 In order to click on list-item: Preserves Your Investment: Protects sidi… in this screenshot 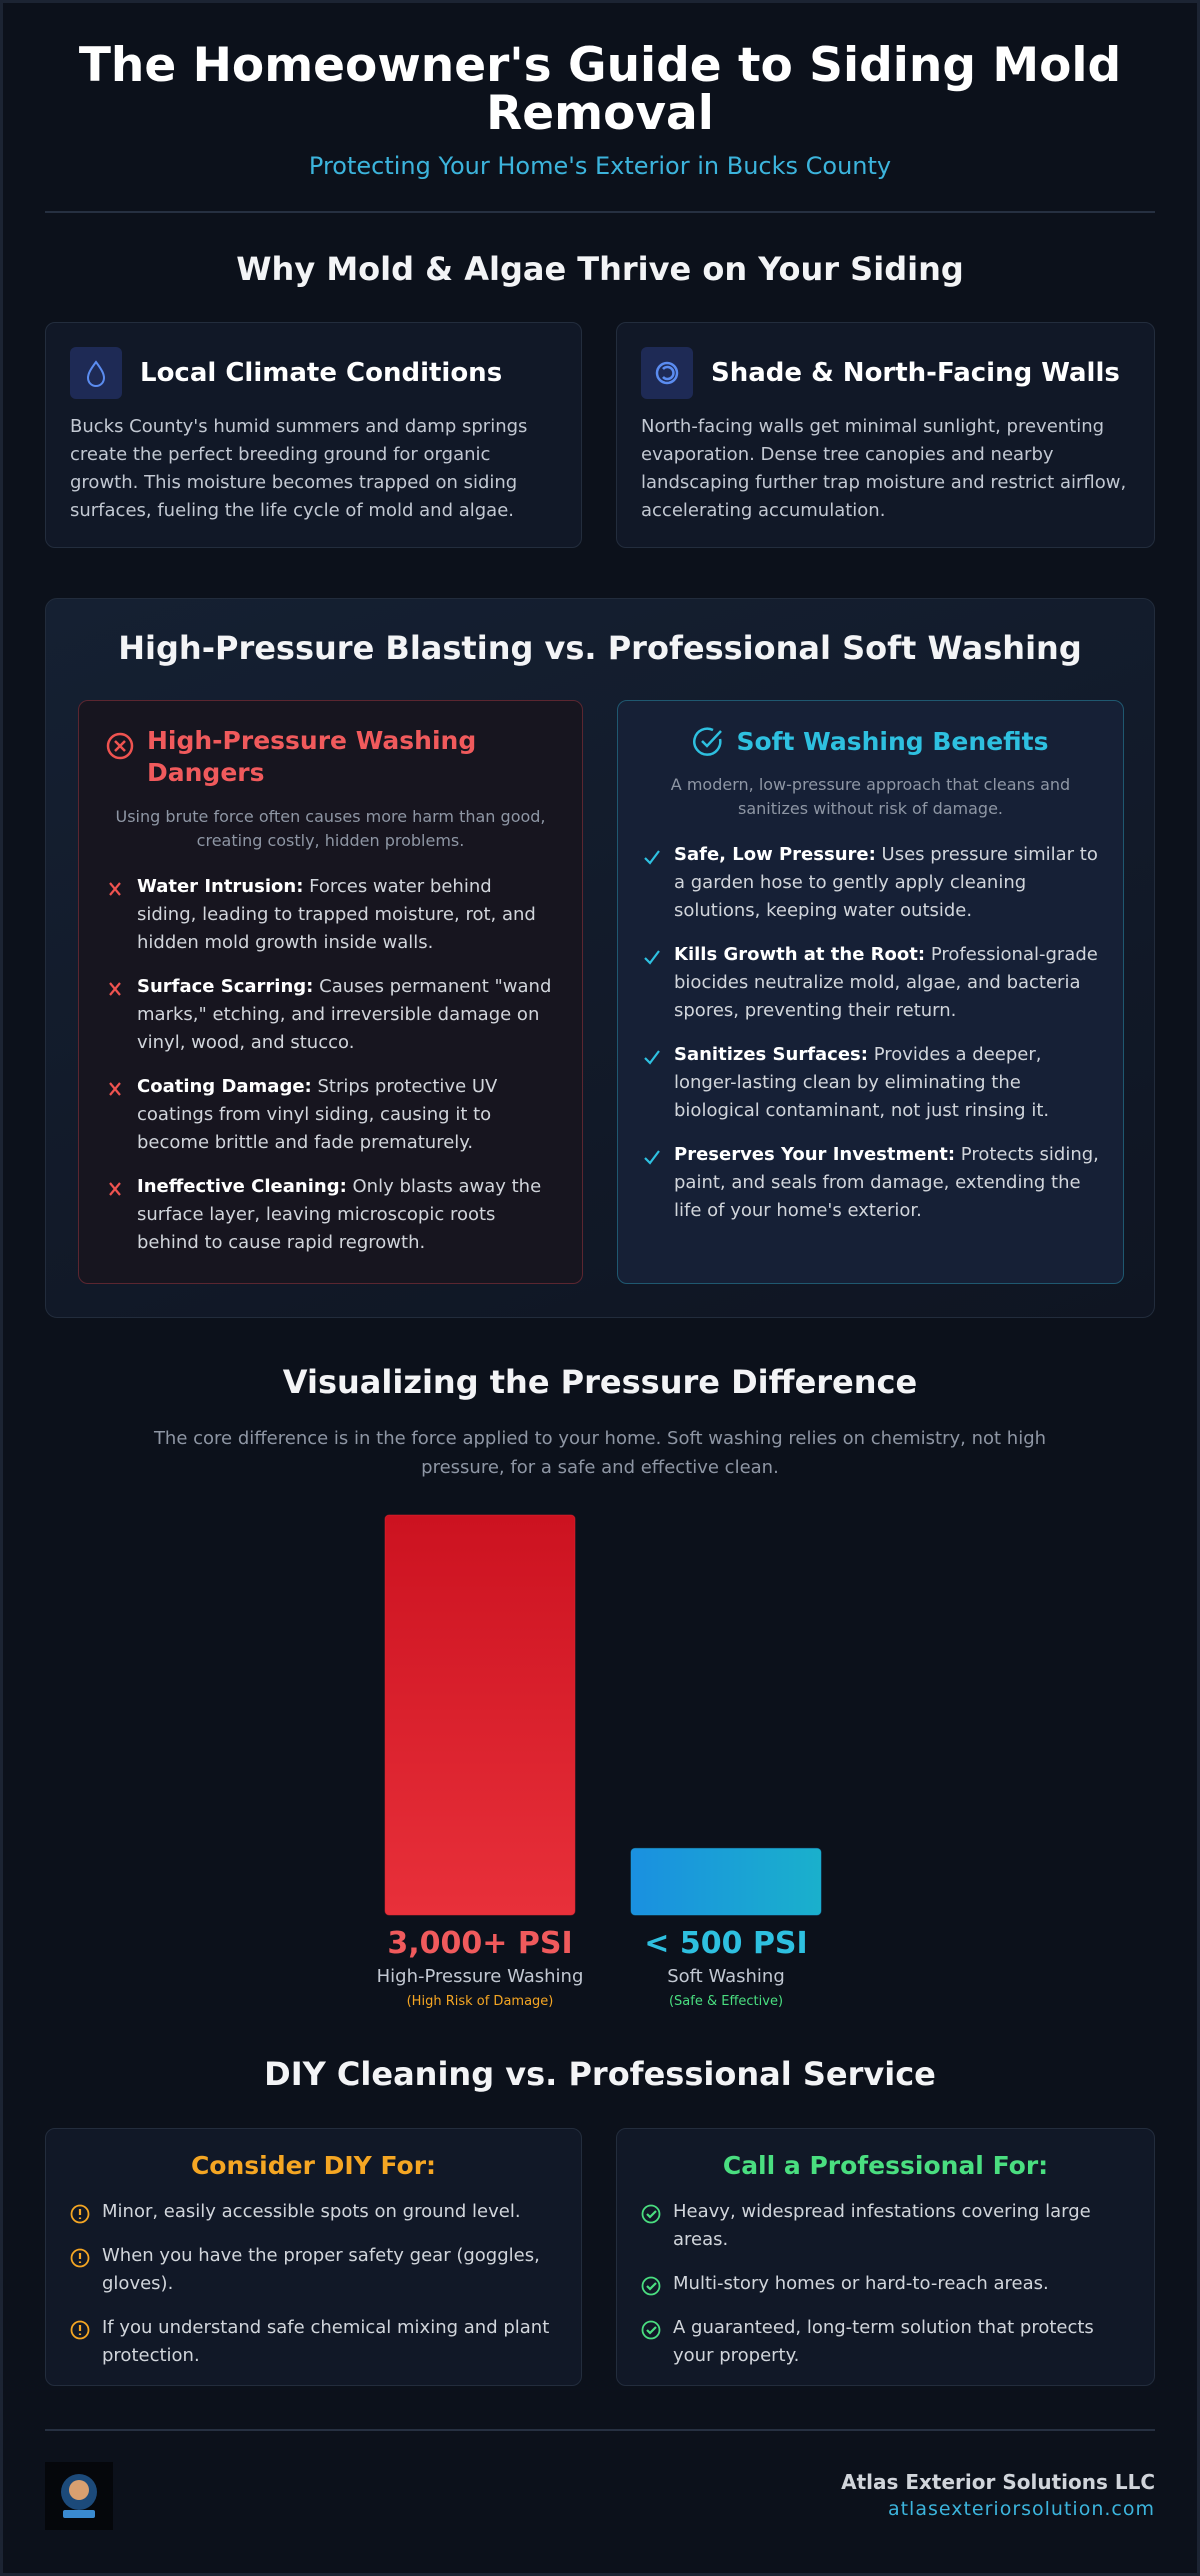, I will do `click(870, 1183)`.